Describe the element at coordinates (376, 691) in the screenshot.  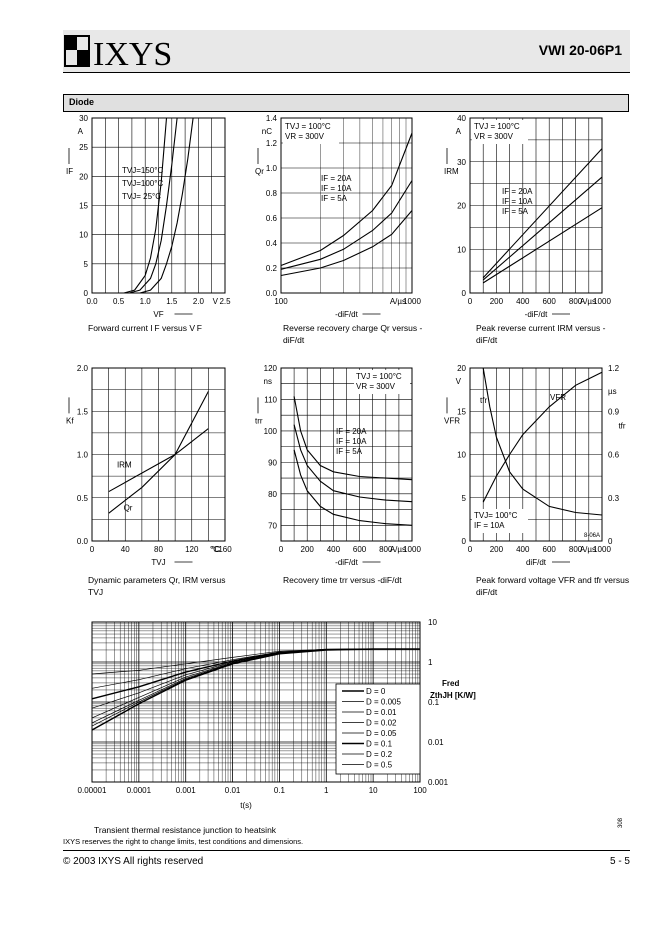
I see `legend-entry: D = 0` at that location.